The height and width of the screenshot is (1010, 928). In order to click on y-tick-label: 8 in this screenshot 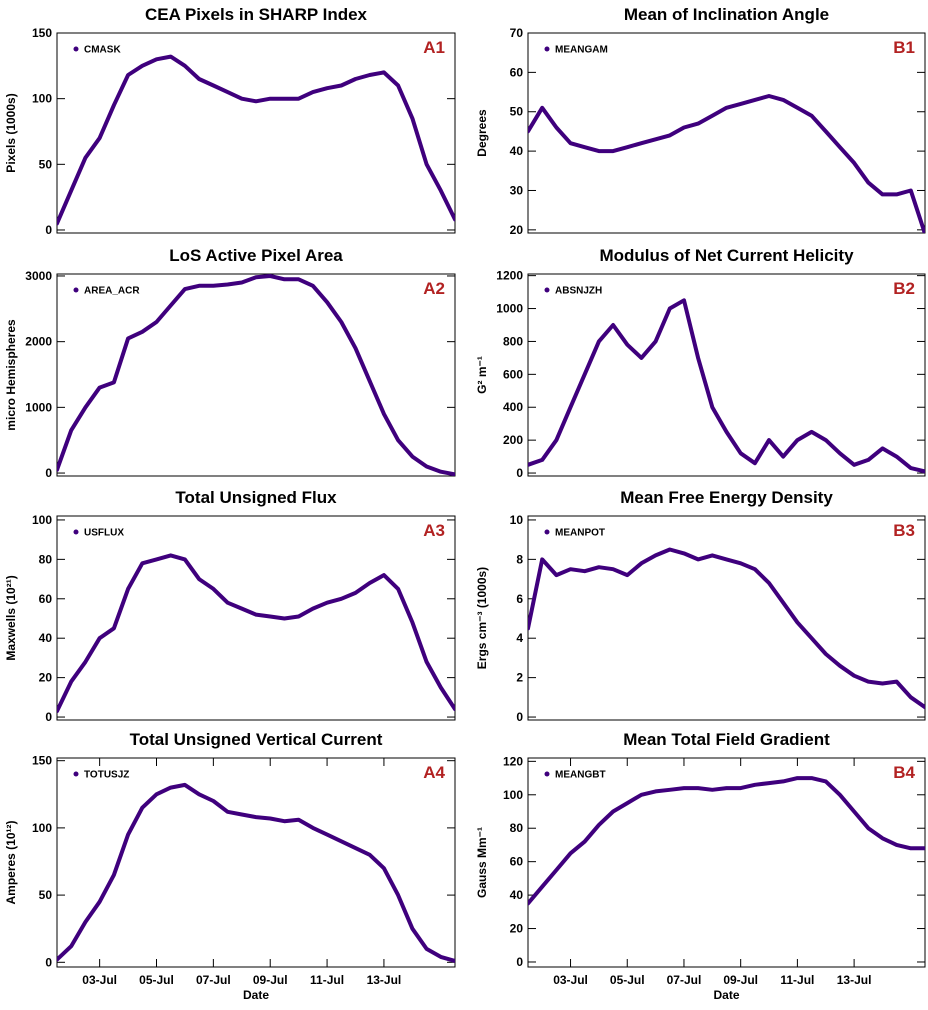, I will do `click(519, 559)`.